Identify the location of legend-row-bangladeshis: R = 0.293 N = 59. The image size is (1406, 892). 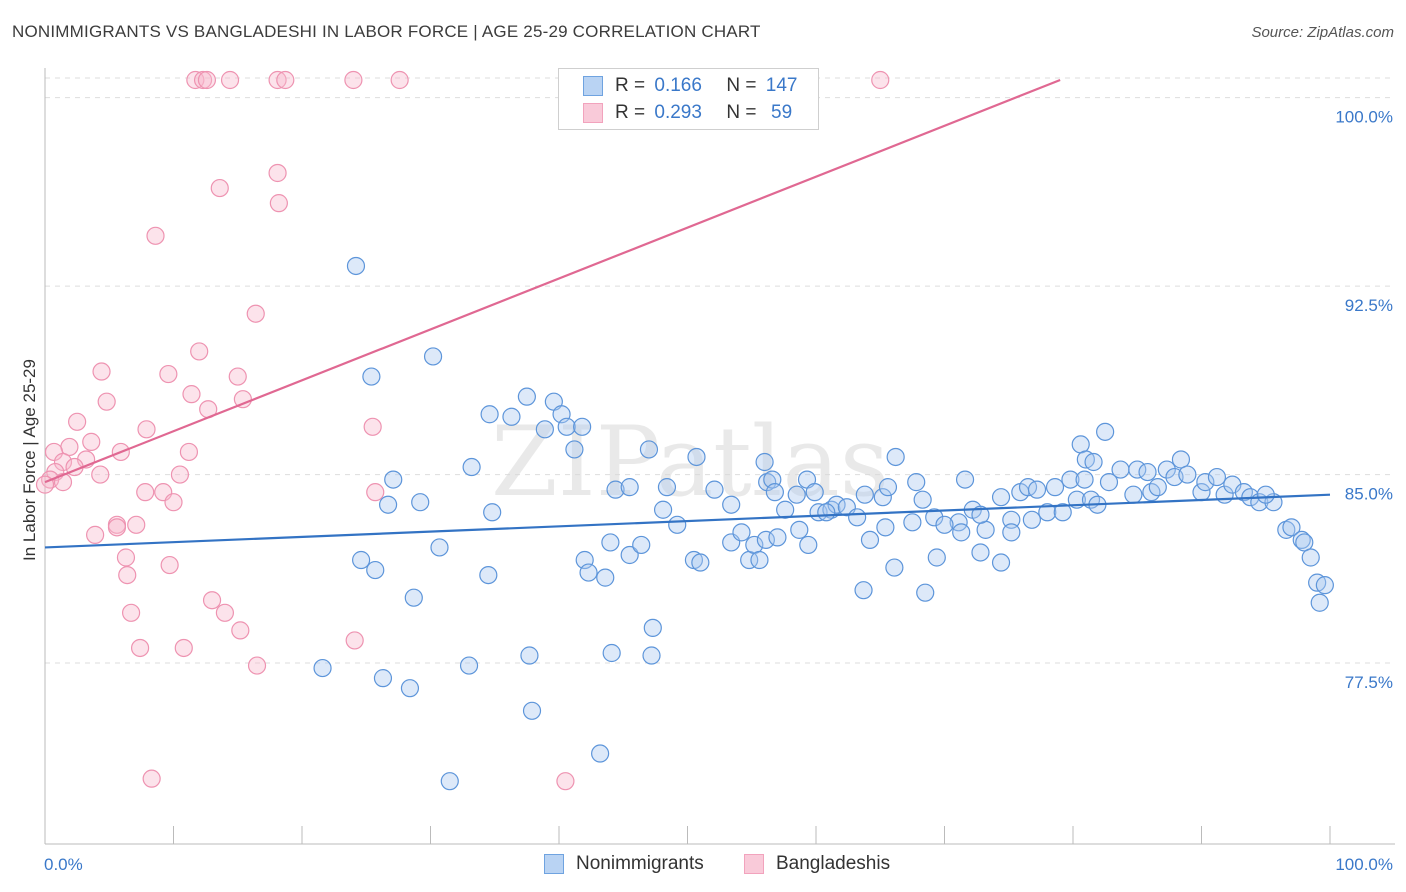
(687, 113).